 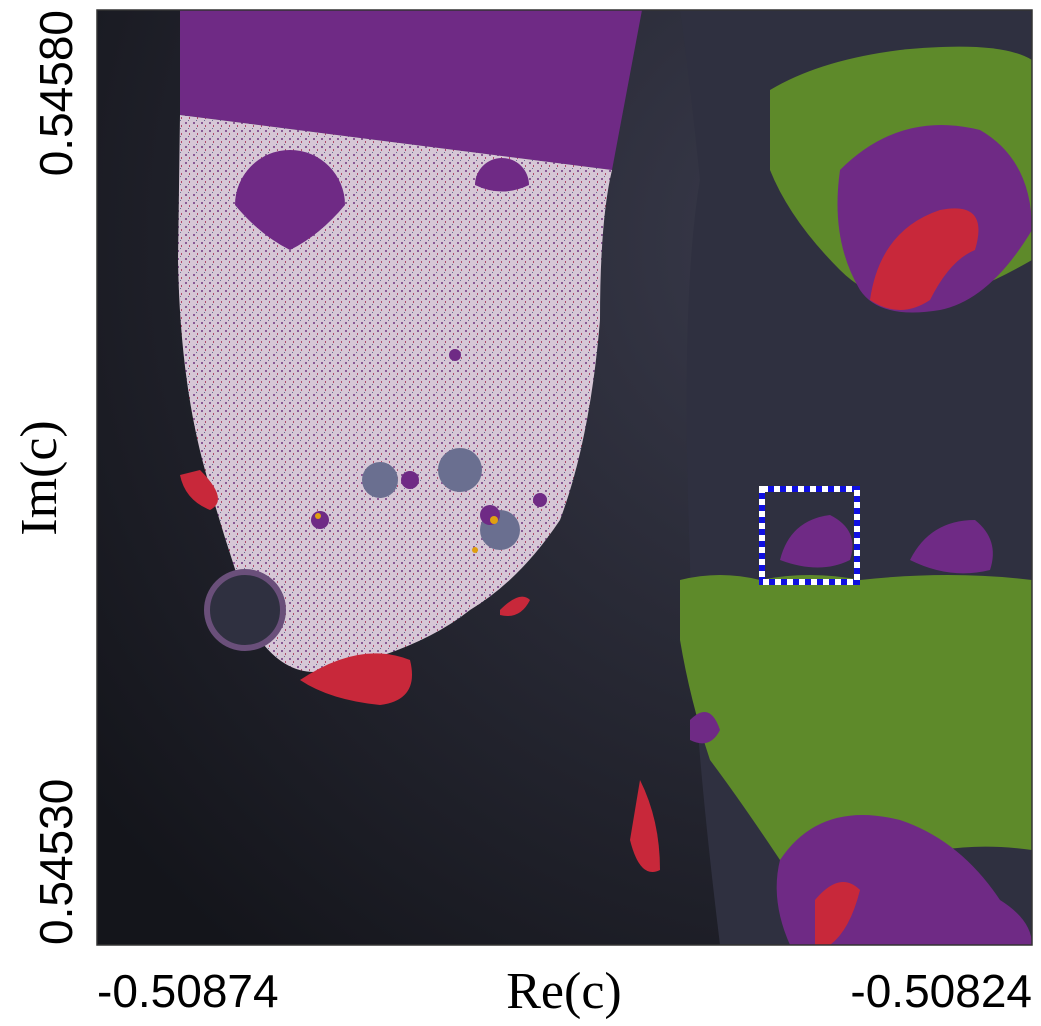 I want to click on y-axis-label: Im(c), so click(x=39, y=477).